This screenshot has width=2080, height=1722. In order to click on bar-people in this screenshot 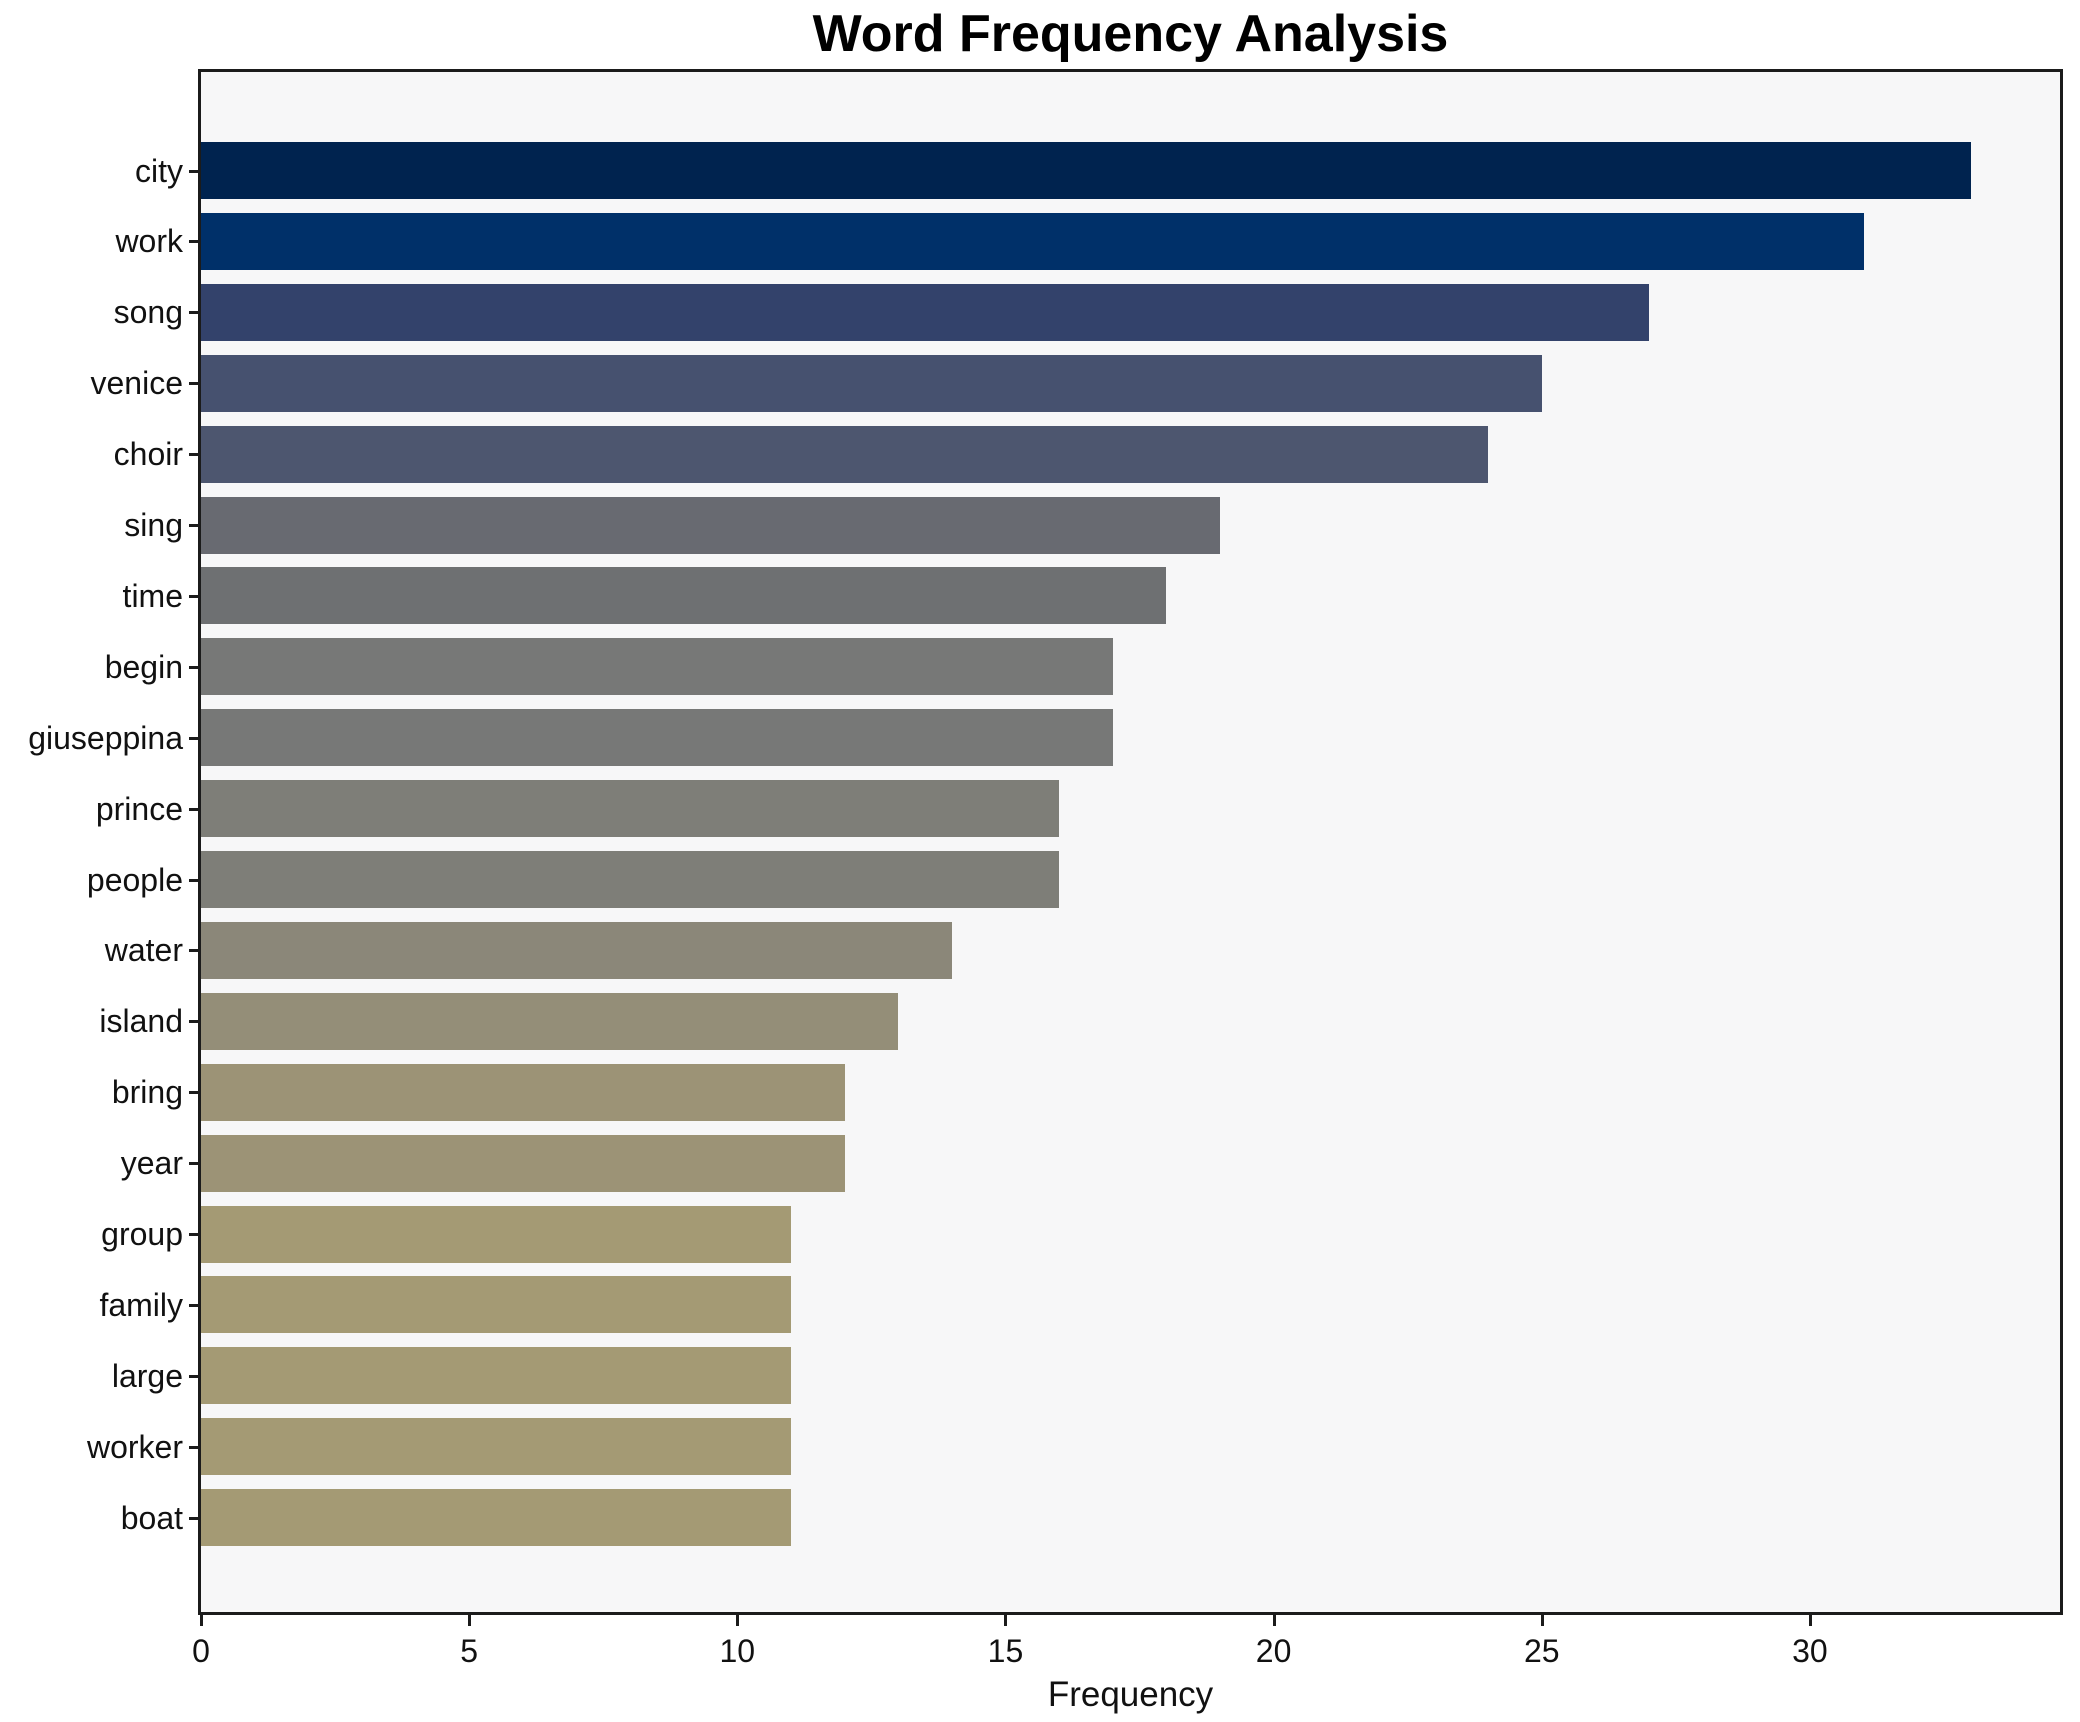, I will do `click(630, 879)`.